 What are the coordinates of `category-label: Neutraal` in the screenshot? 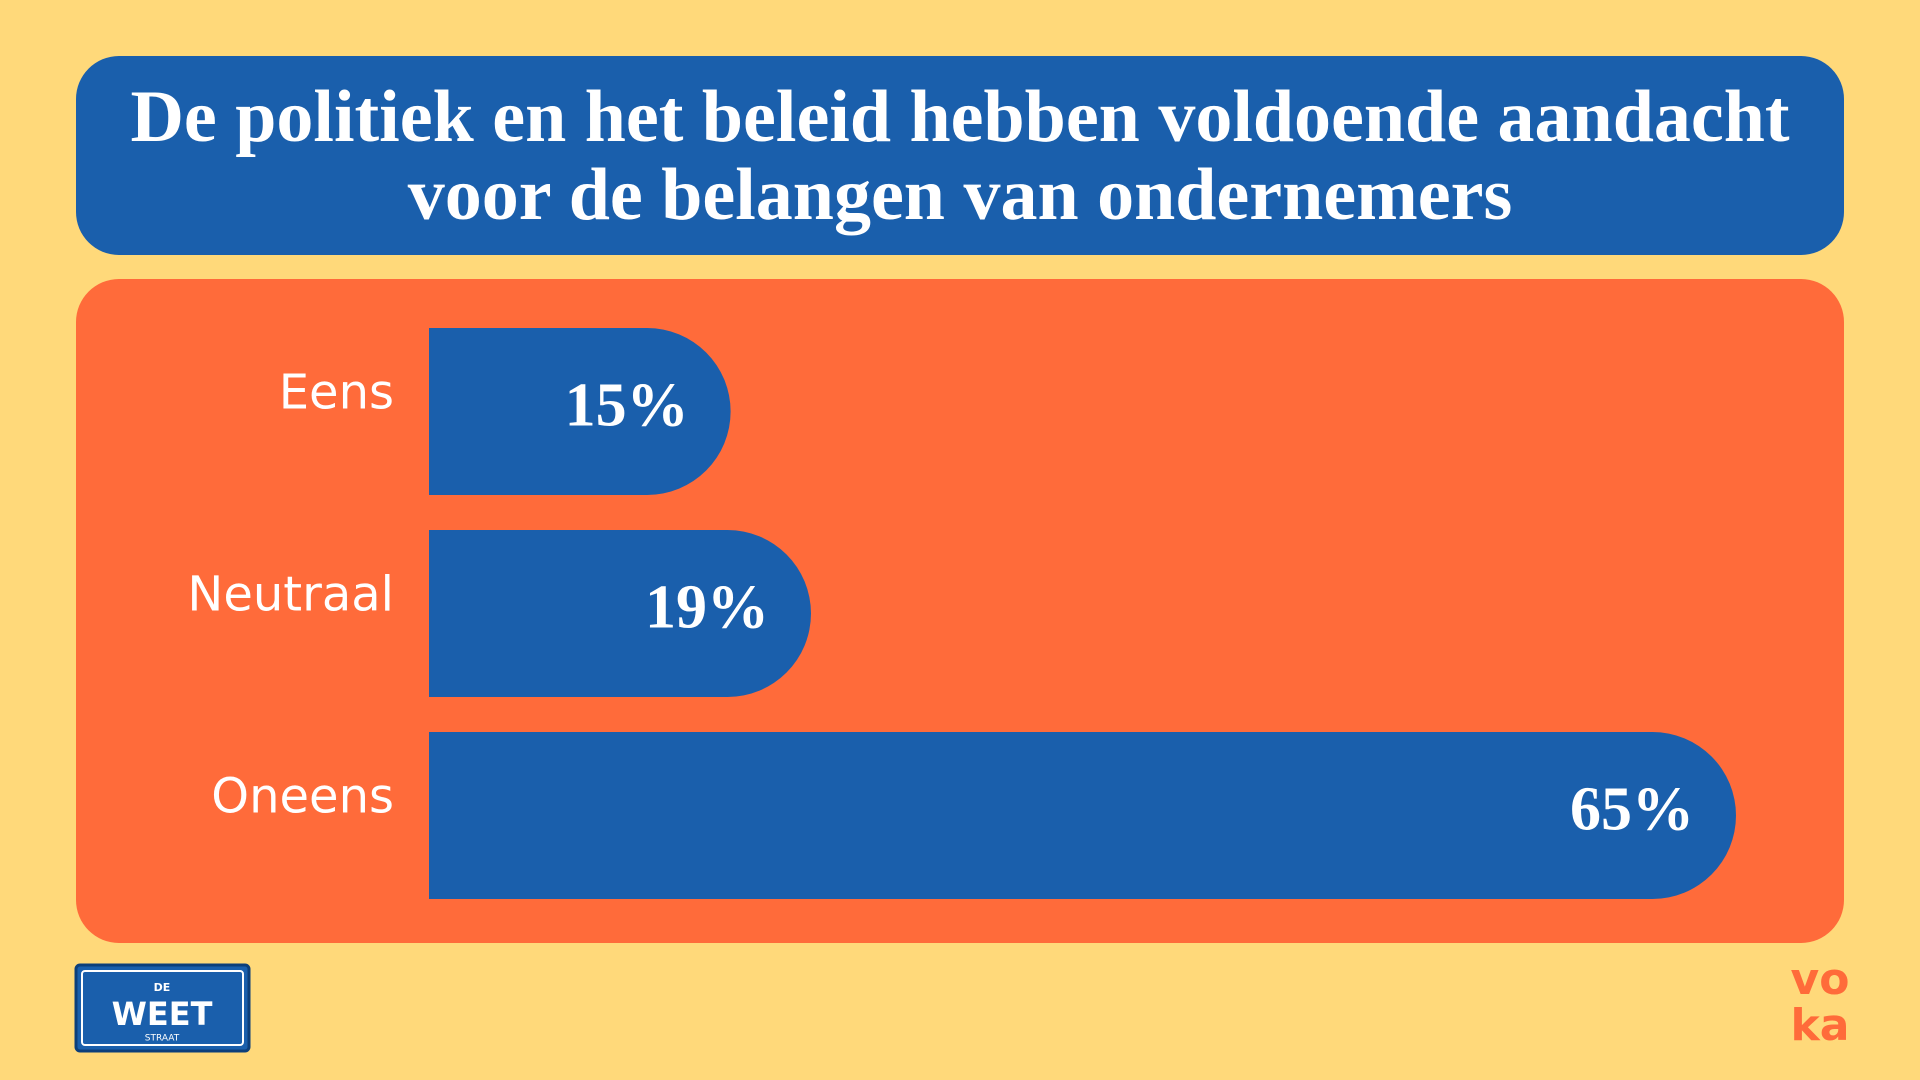 It's located at (290, 595).